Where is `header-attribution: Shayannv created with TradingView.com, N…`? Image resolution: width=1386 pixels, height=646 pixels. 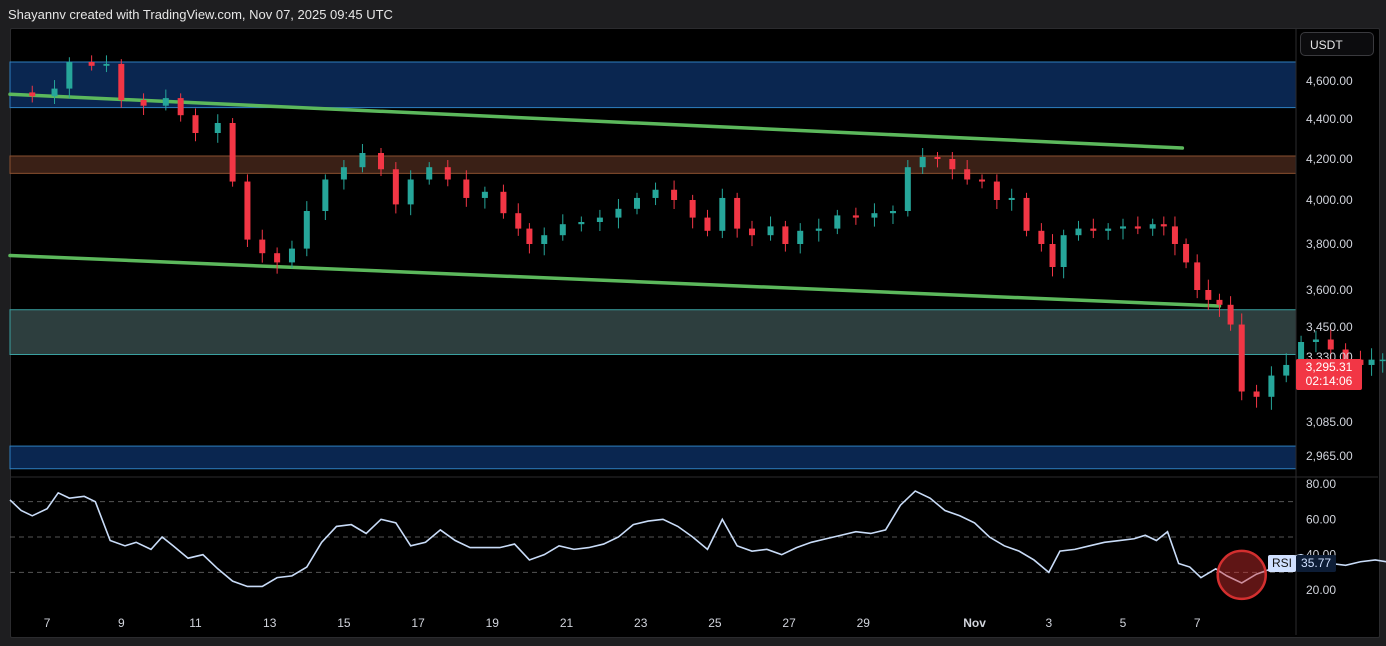
header-attribution: Shayannv created with TradingView.com, N… is located at coordinates (200, 14).